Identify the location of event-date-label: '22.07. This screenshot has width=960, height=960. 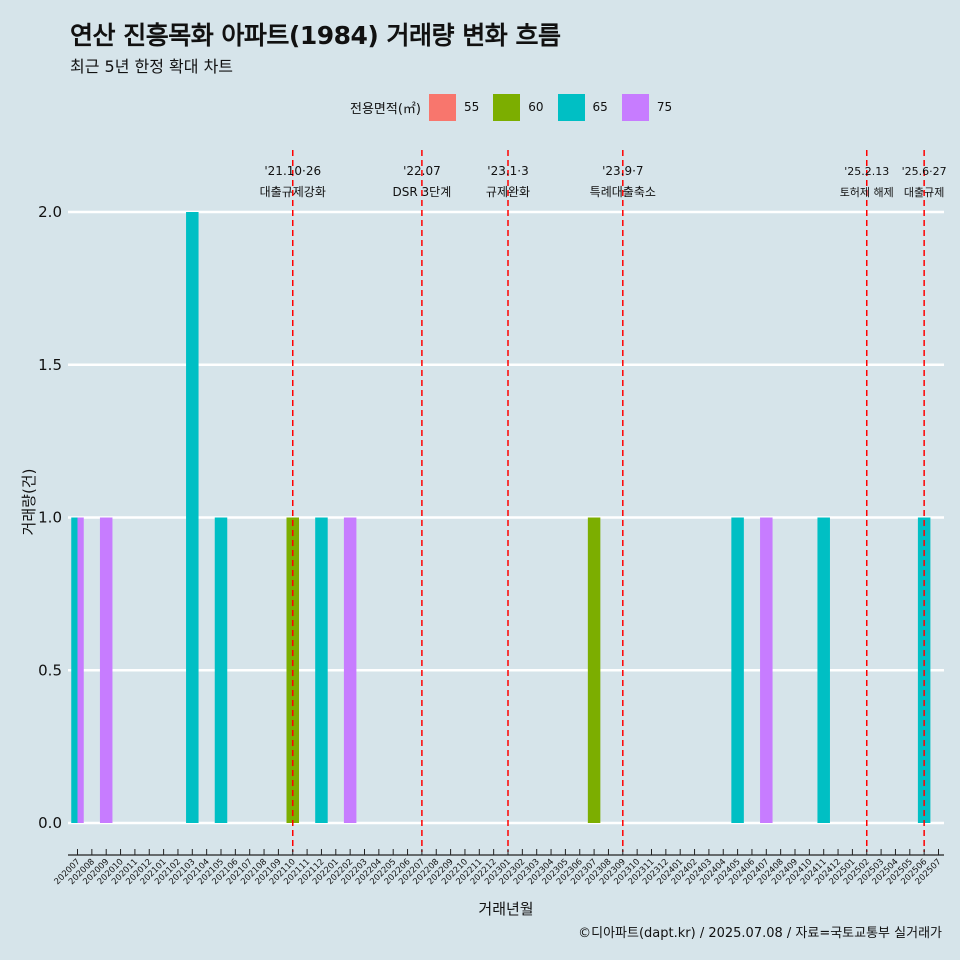
(422, 171).